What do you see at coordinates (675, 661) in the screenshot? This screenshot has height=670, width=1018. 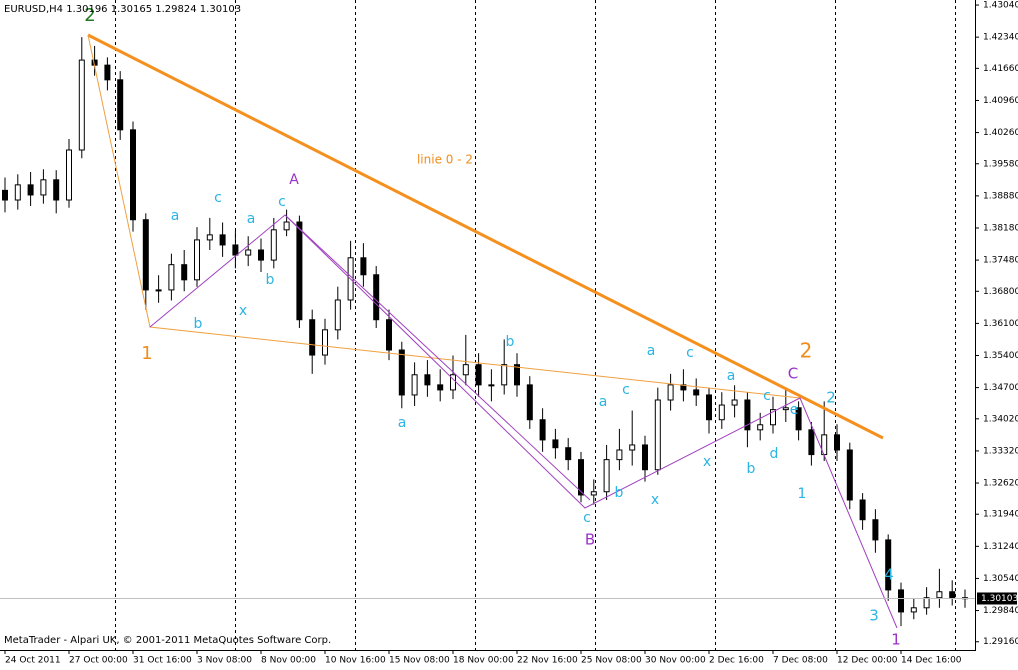 I see `x-tick-label: 30 Nov 00:00` at bounding box center [675, 661].